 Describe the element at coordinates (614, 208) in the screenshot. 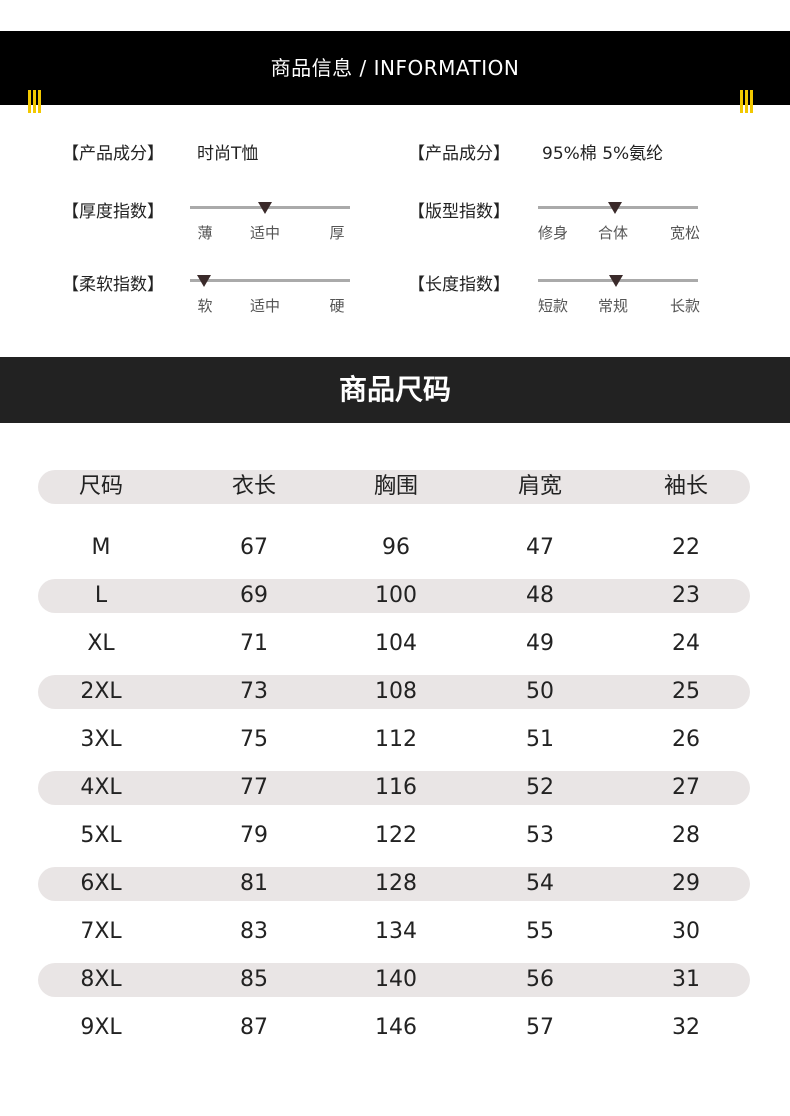

I see `fit-scale-marker-icon` at that location.